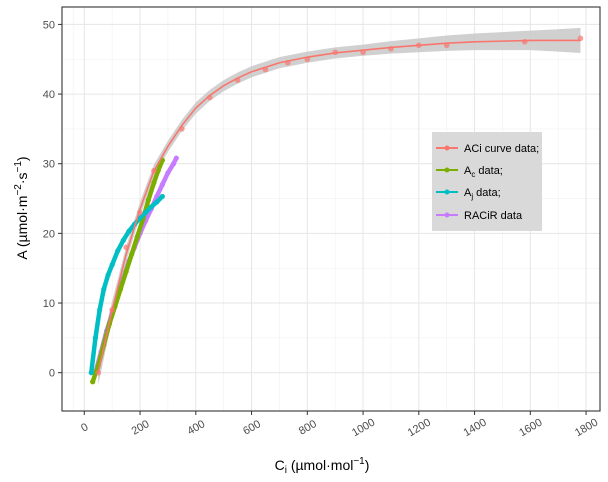 The height and width of the screenshot is (482, 608). Describe the element at coordinates (447, 215) in the screenshot. I see `legend-key-racir-point` at that location.